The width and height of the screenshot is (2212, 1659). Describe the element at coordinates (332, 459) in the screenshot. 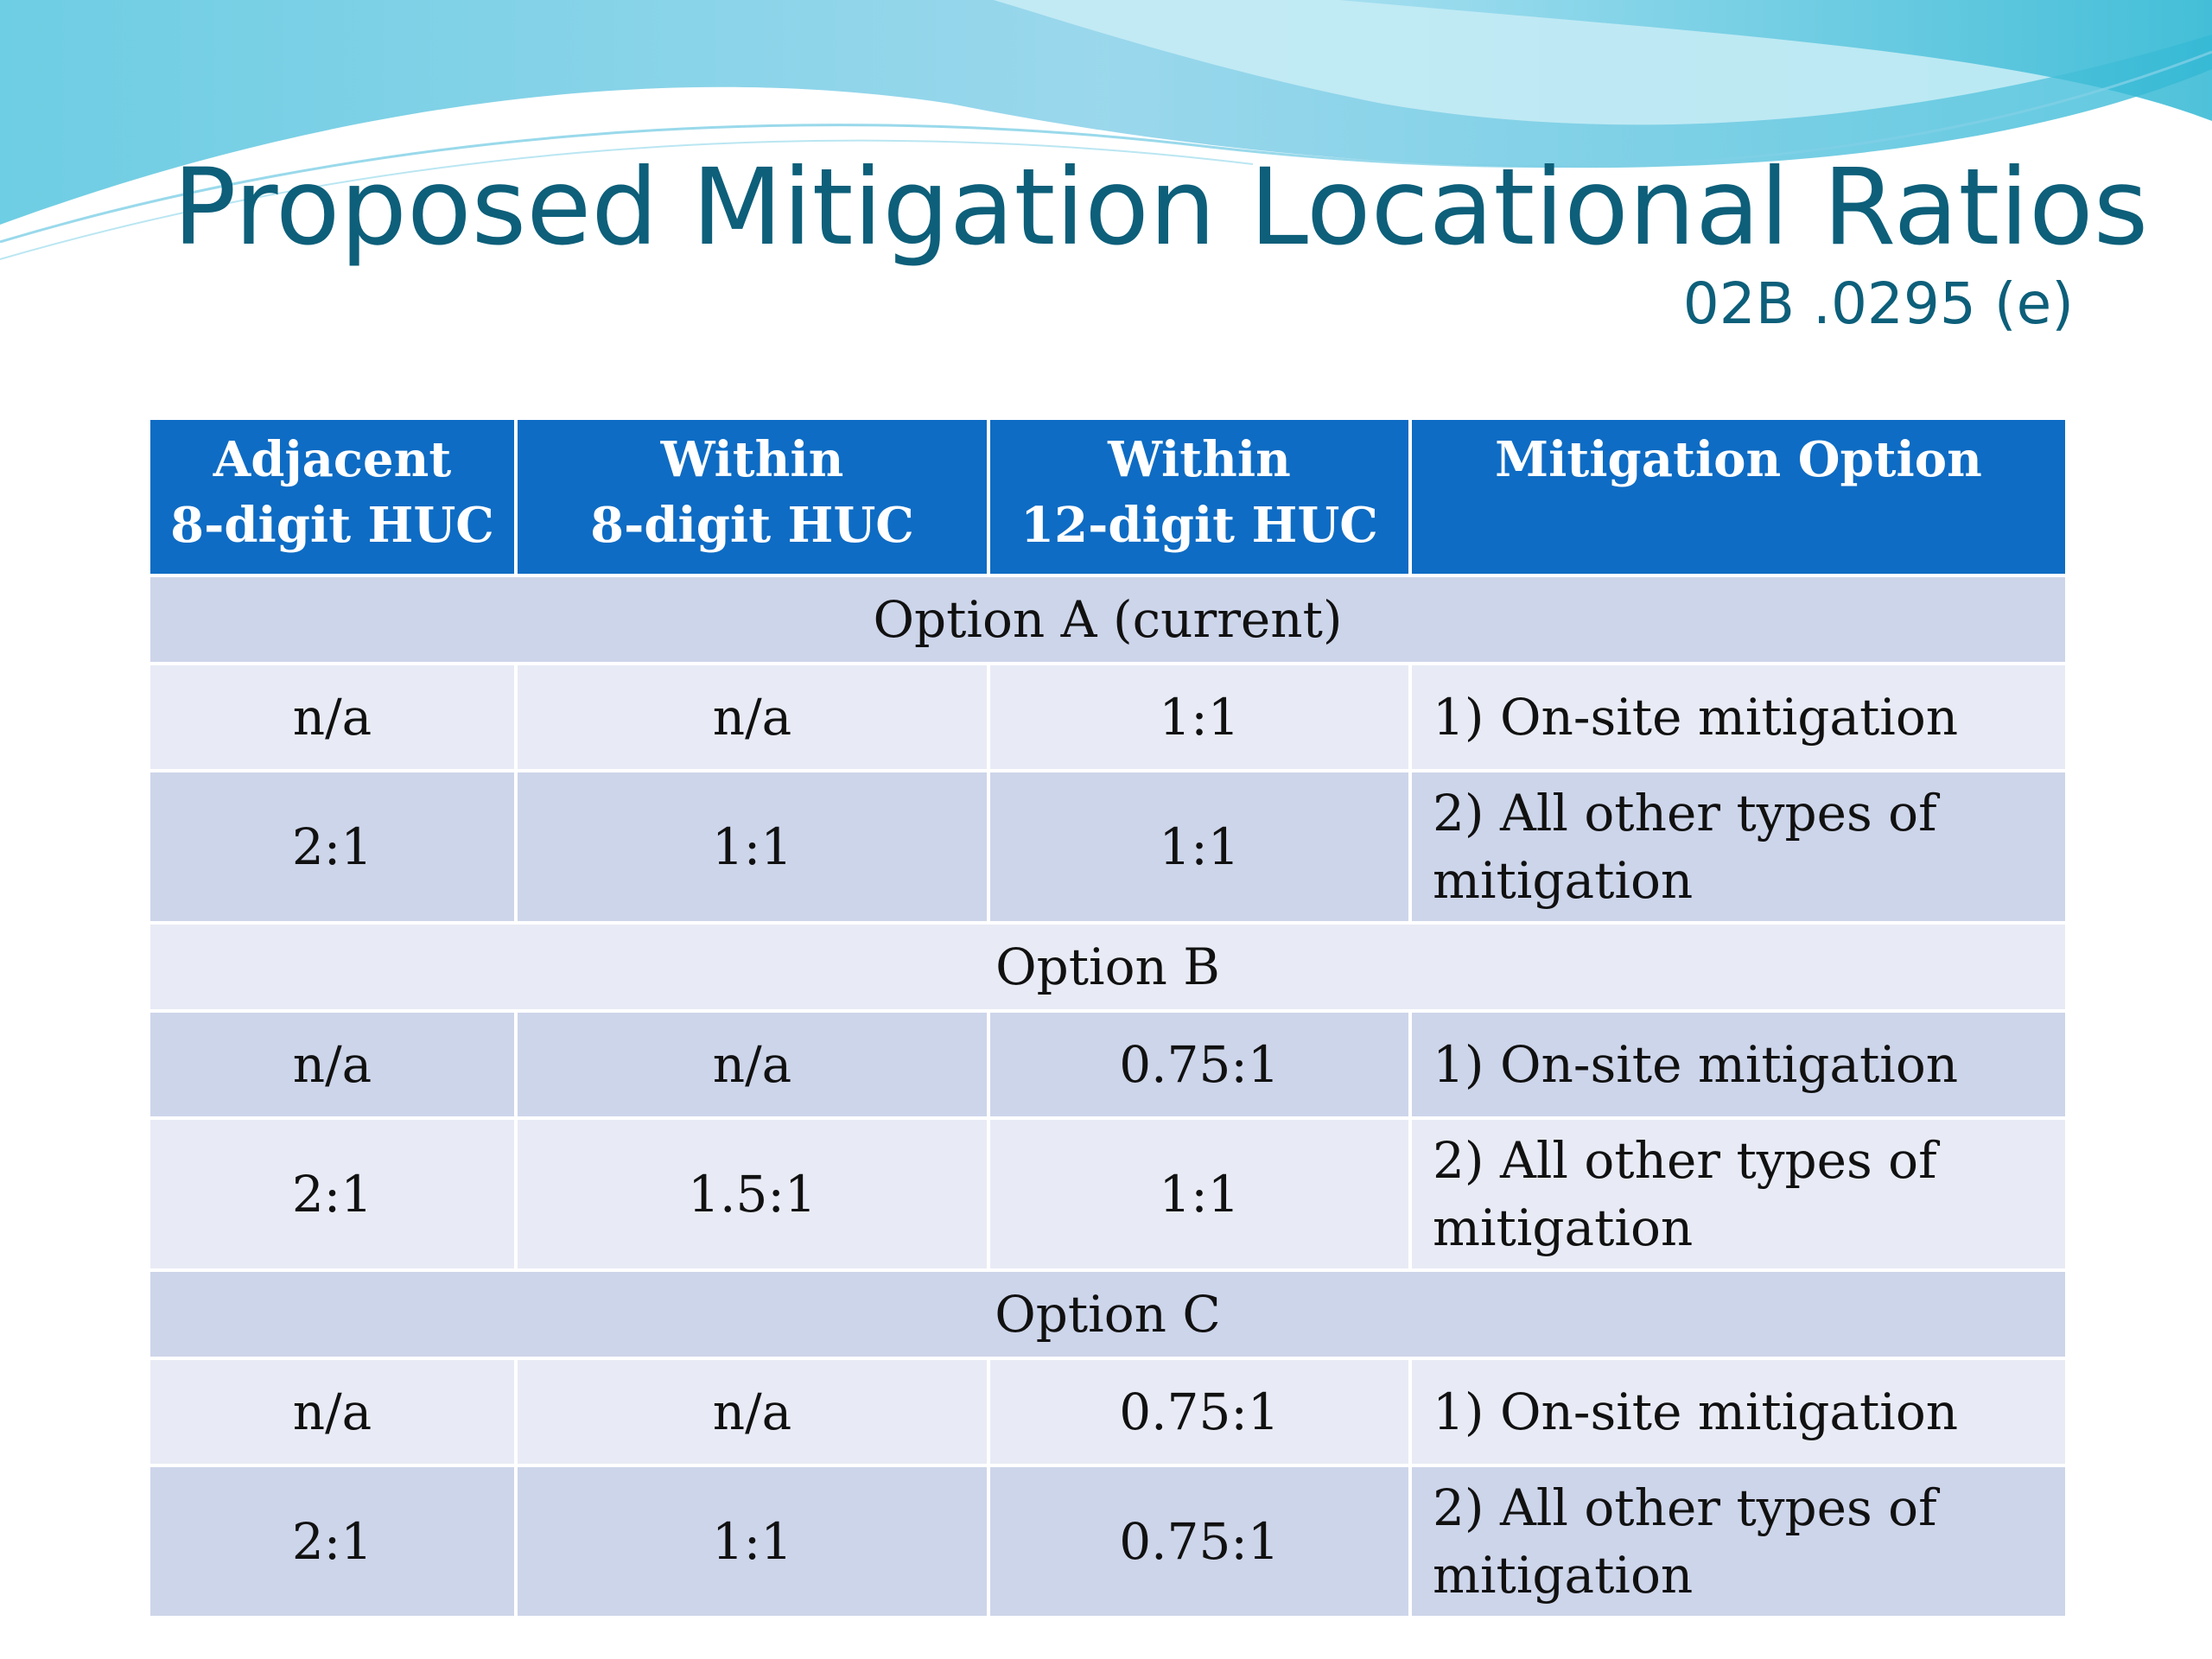

I see `header-line: Adjacent` at that location.